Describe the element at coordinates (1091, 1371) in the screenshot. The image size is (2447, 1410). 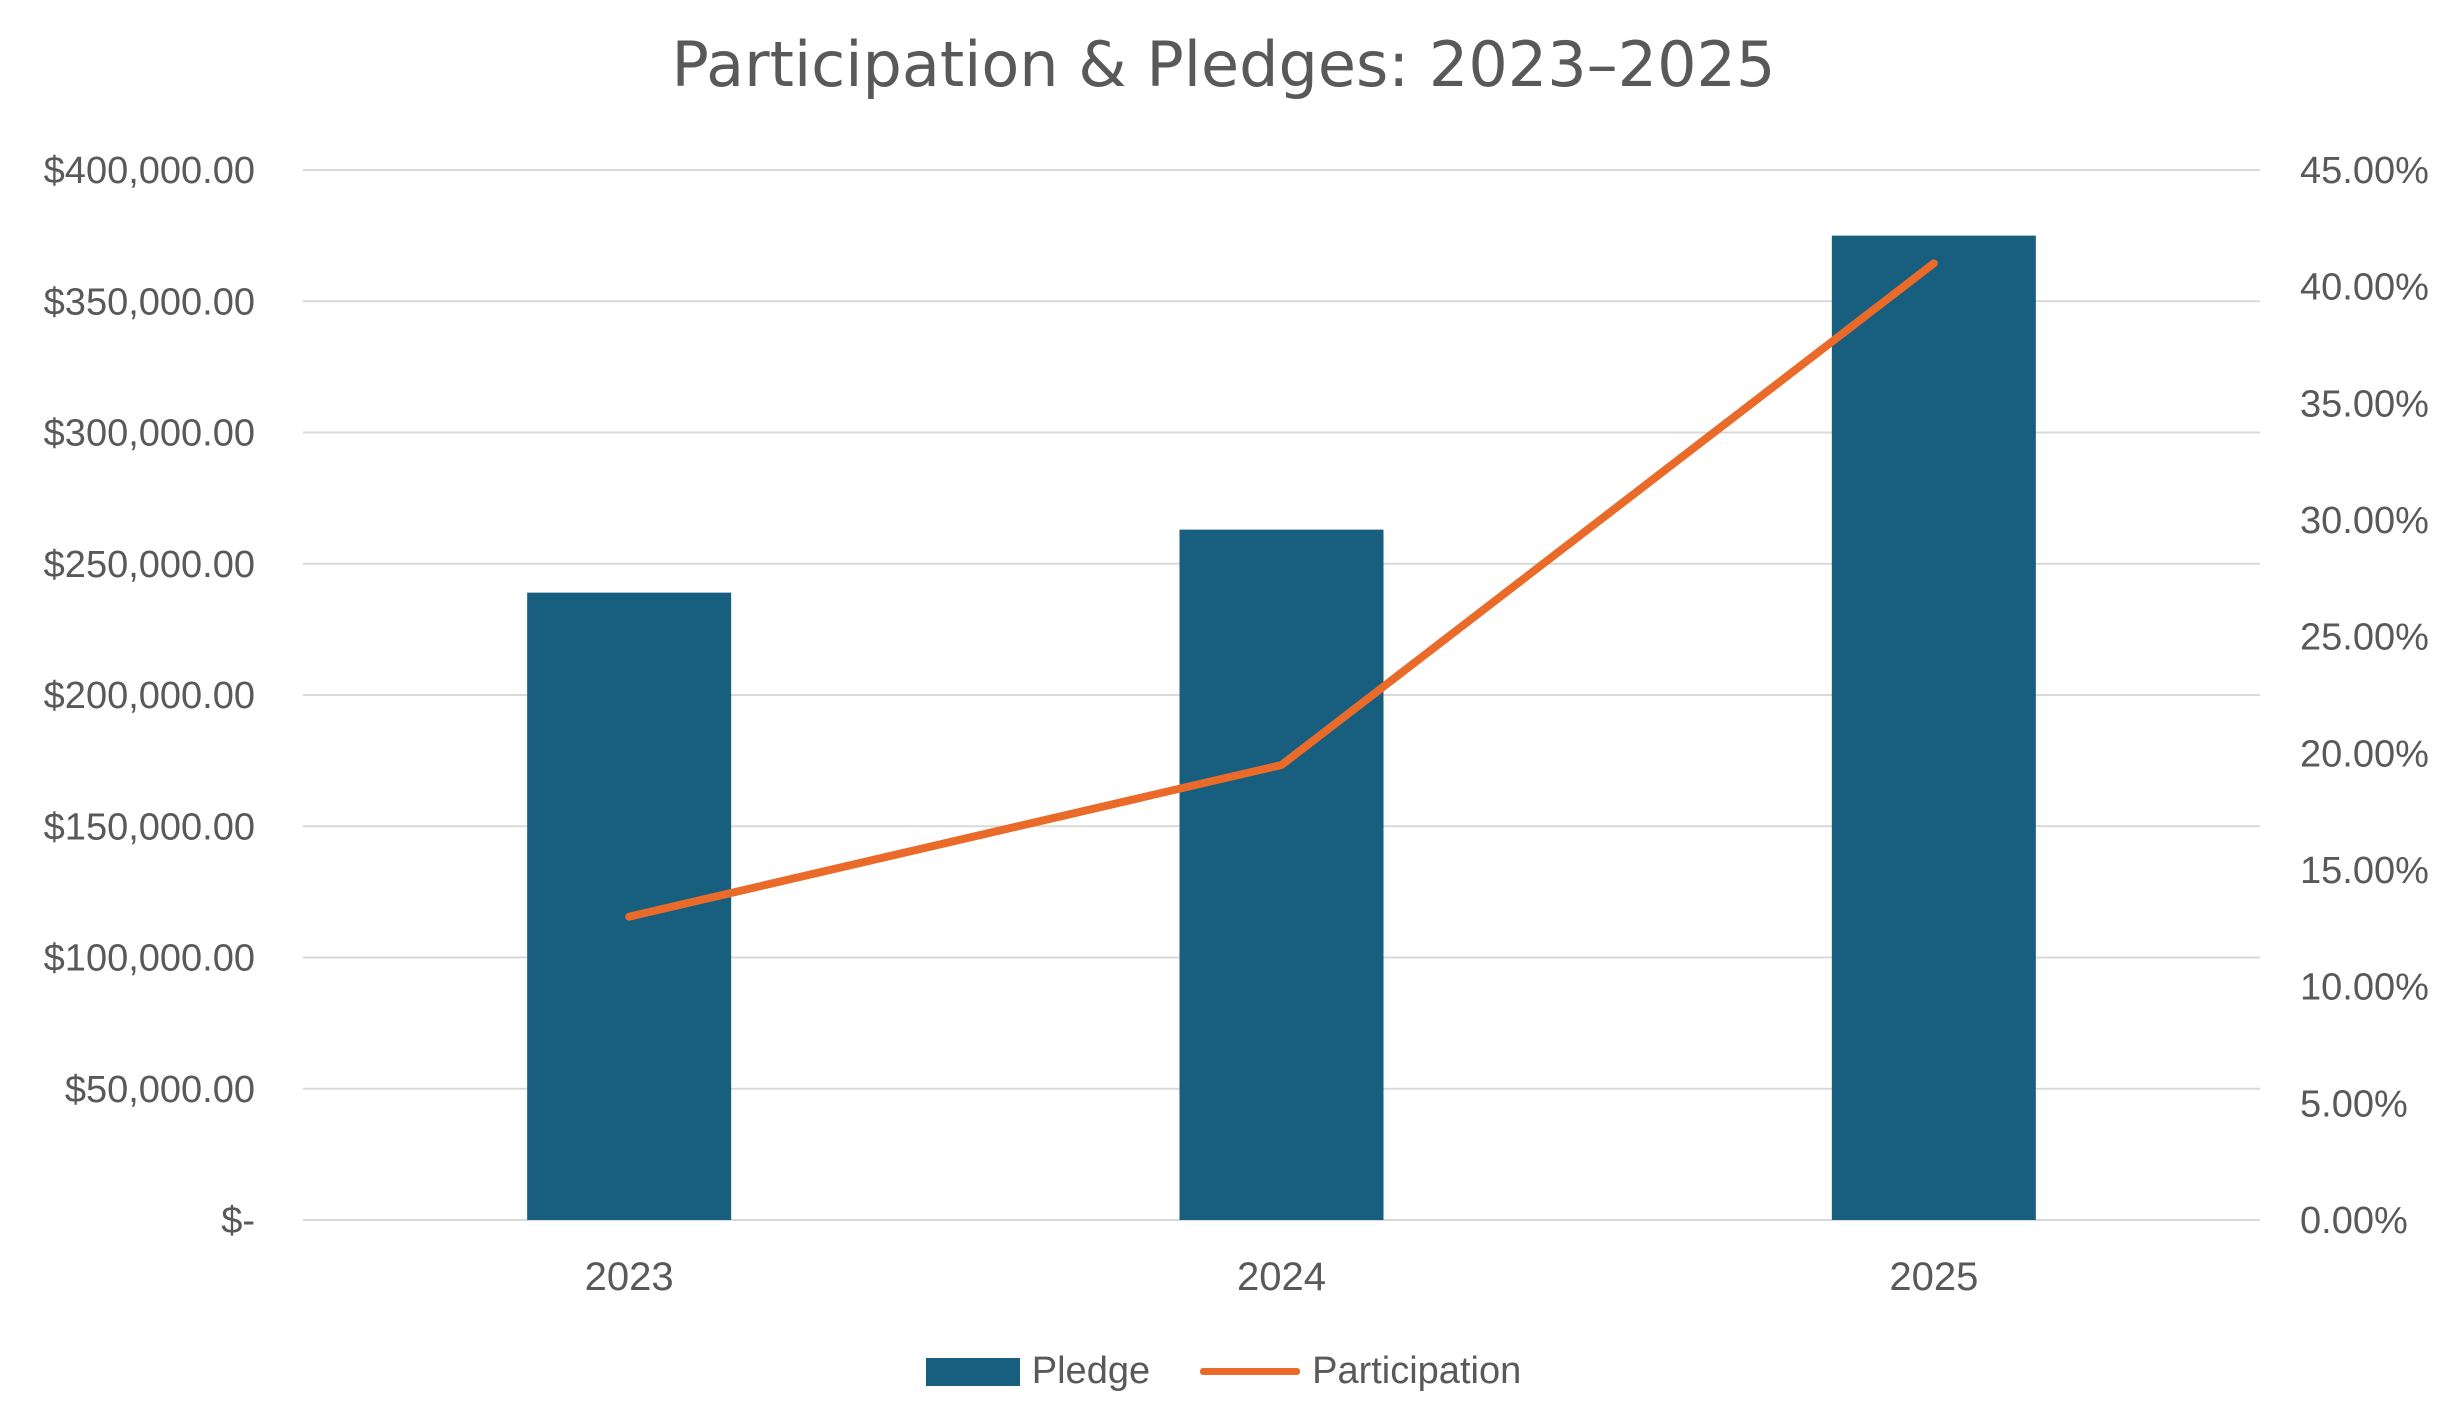
I see `legend-label-pledge: Pledge` at that location.